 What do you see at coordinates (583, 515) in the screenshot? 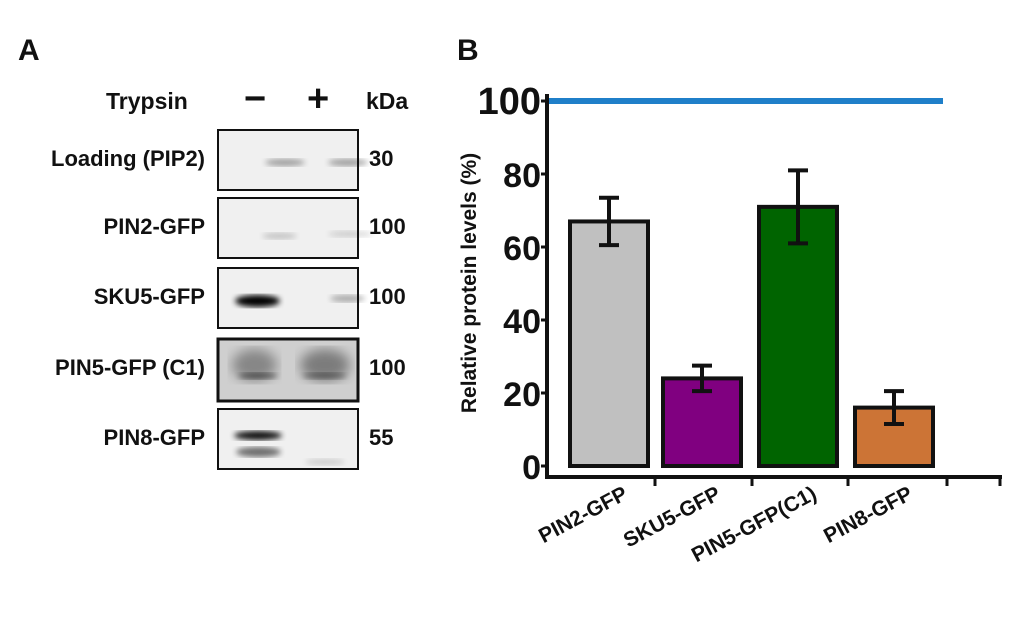
I see `x-tick-label: PIN2-GFP` at bounding box center [583, 515].